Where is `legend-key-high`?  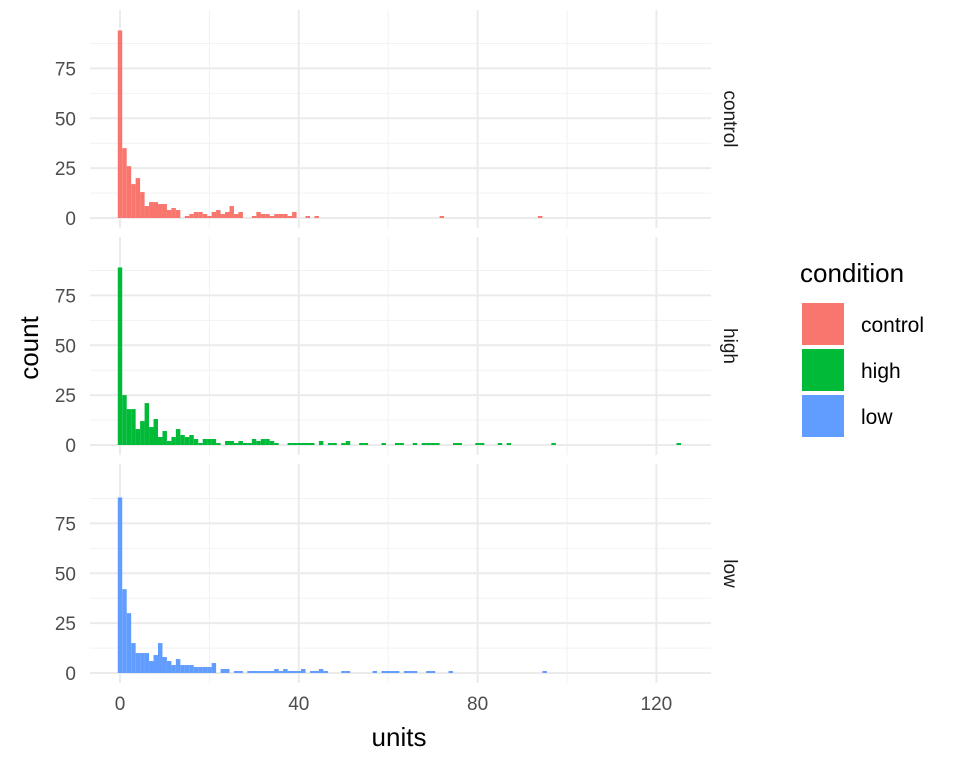
legend-key-high is located at coordinates (823, 370).